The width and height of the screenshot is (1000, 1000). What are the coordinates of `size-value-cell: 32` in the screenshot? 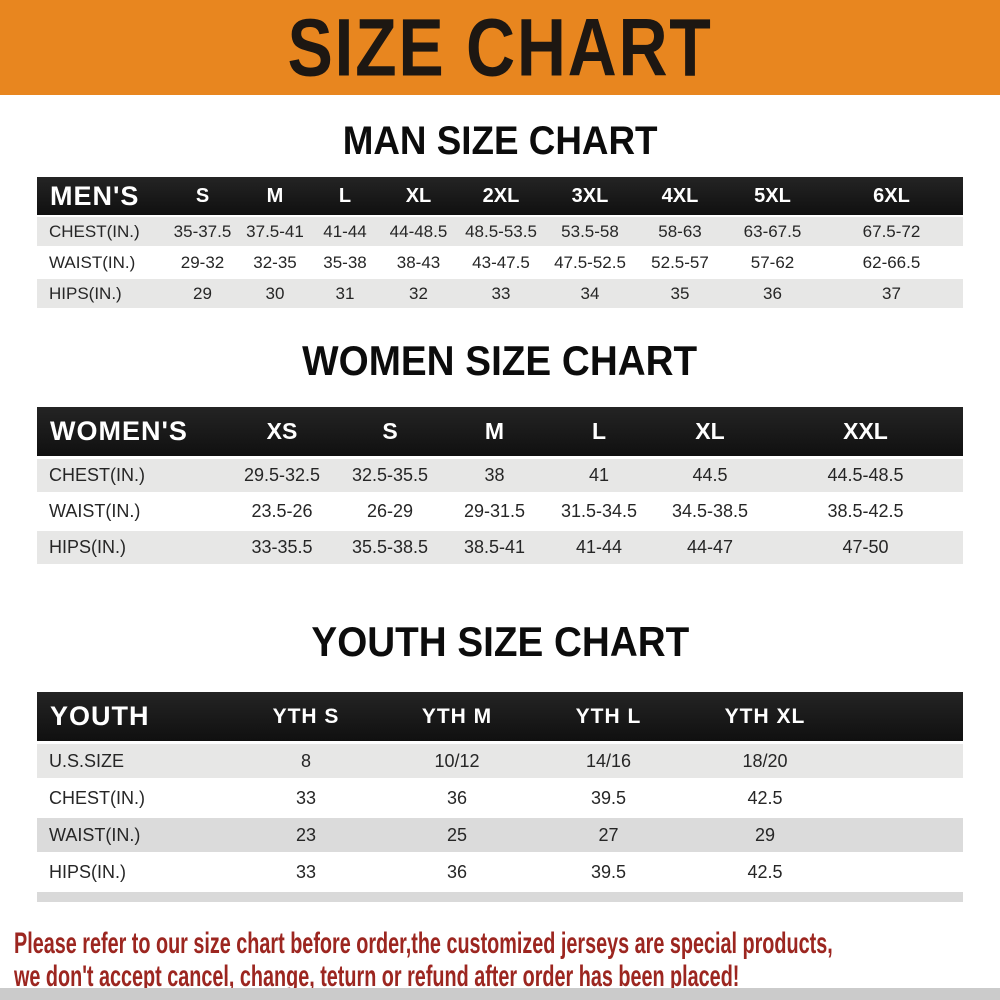 It's located at (418, 293).